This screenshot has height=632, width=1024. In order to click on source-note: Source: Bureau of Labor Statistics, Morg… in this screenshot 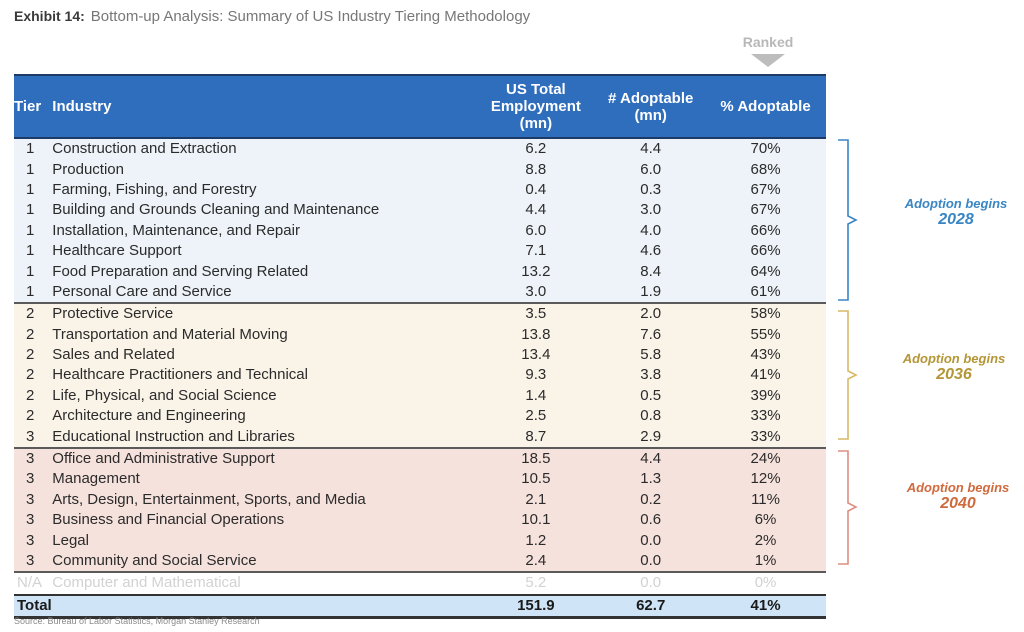, I will do `click(137, 621)`.